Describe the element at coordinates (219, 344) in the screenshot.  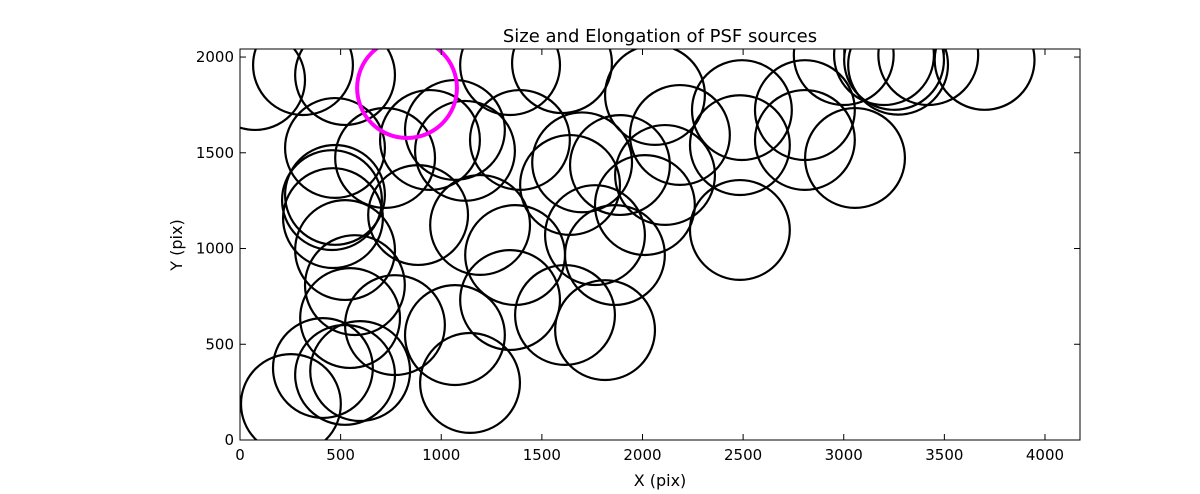
I see `y-tick-label: 500` at that location.